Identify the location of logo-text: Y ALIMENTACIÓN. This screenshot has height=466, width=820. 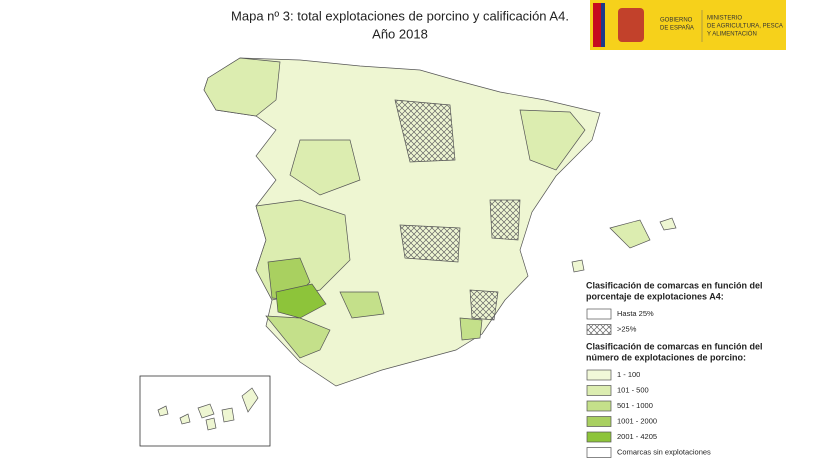
(732, 34).